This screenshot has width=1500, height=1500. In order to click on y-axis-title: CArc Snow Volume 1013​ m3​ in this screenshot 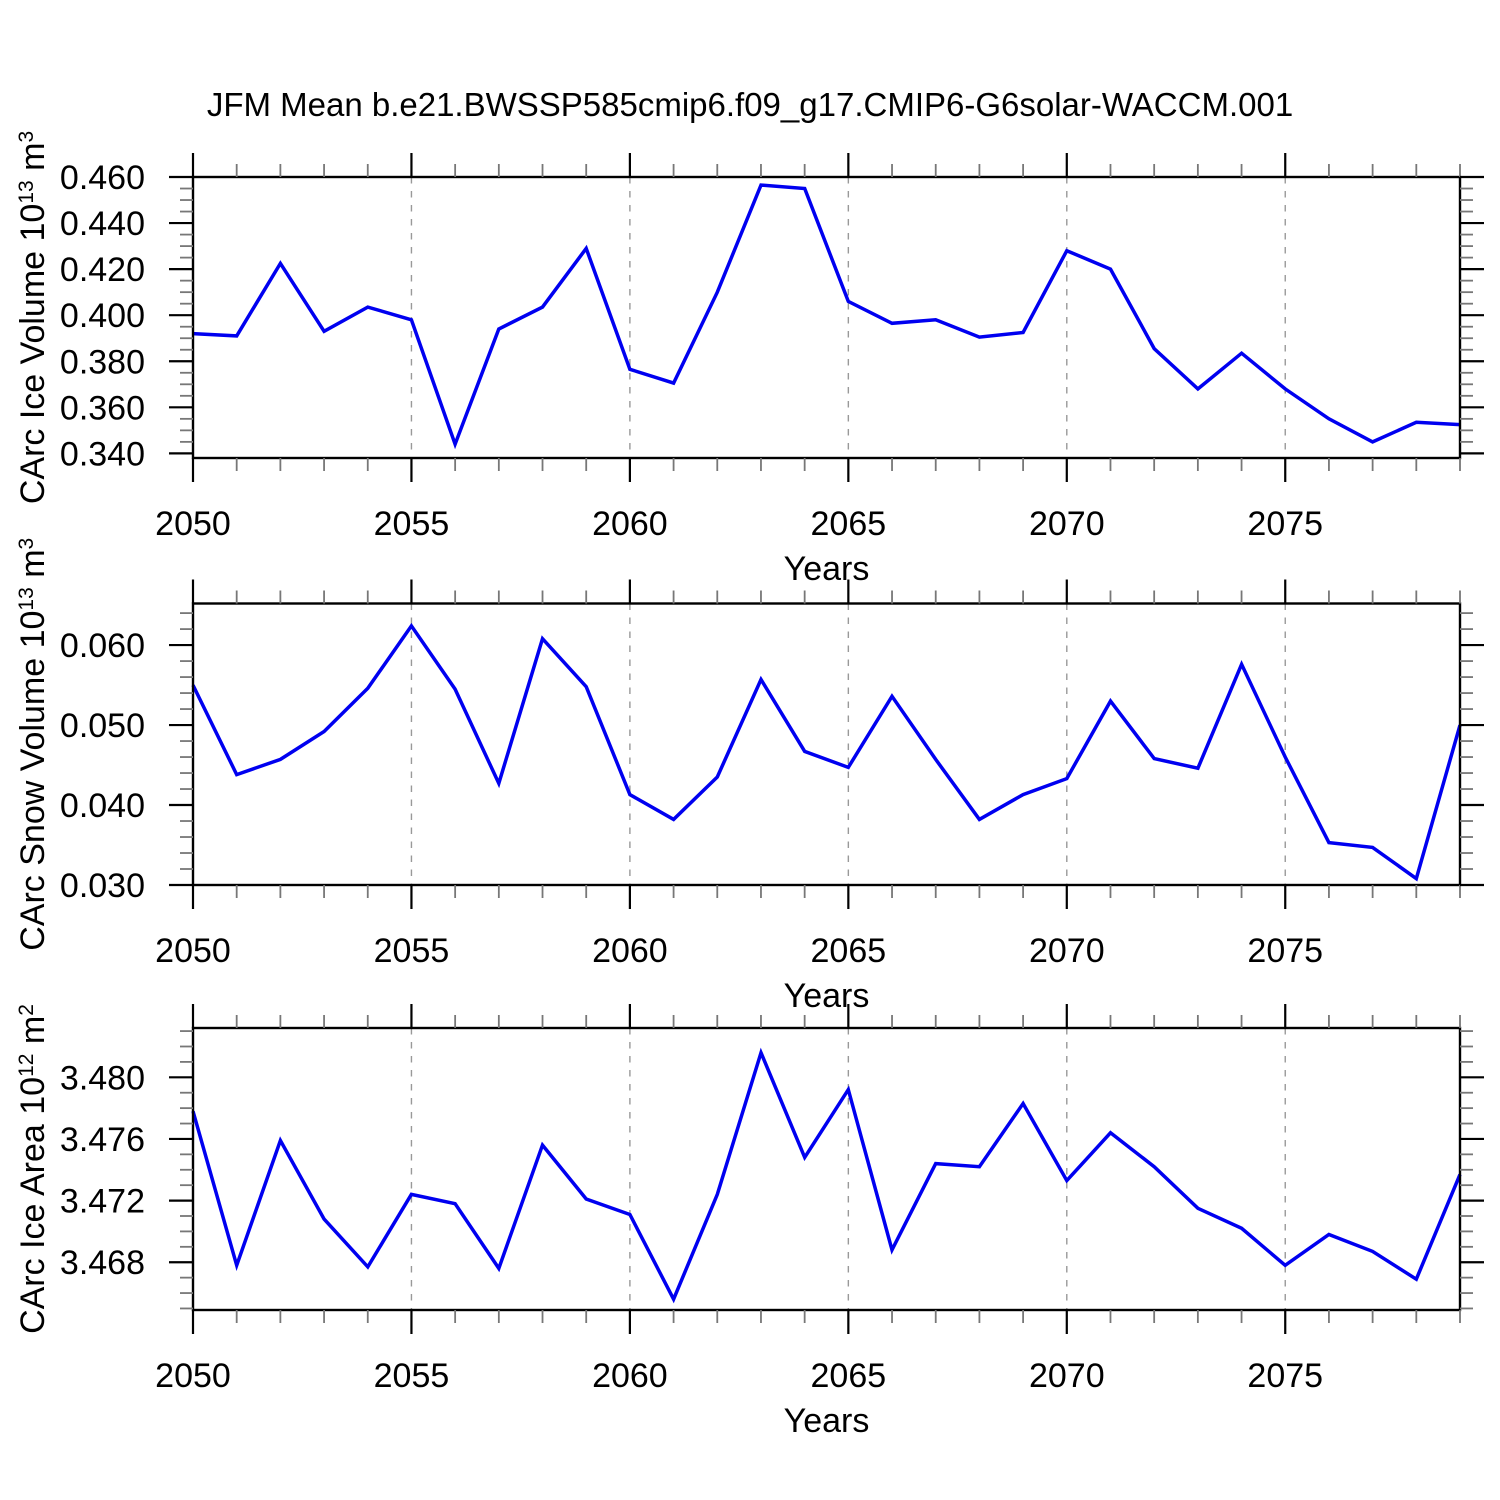, I will do `click(33, 744)`.